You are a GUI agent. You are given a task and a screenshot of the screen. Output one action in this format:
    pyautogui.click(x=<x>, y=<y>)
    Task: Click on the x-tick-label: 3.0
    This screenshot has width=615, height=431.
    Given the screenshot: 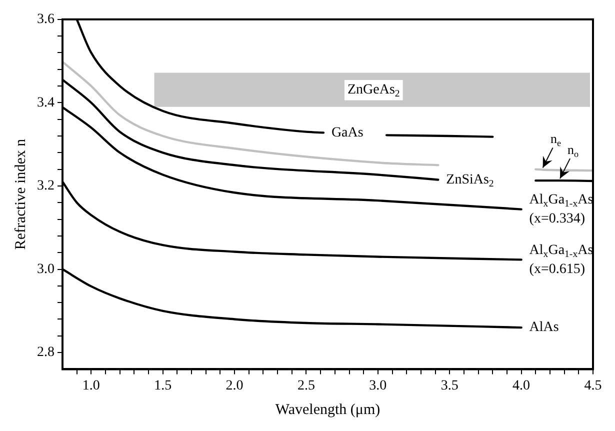 What is the action you would take?
    pyautogui.click(x=378, y=386)
    